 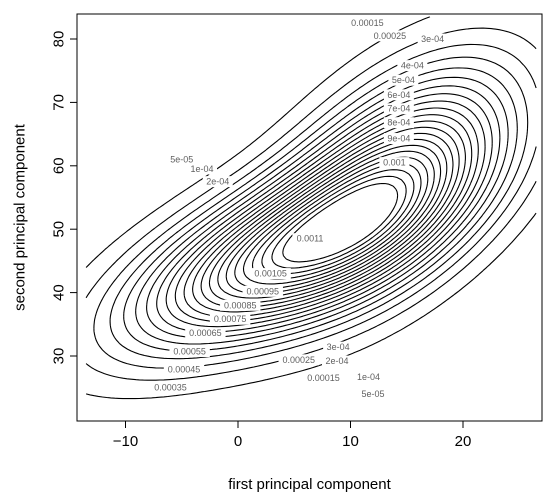 I want to click on contour-label: 0.00095, so click(x=262, y=291).